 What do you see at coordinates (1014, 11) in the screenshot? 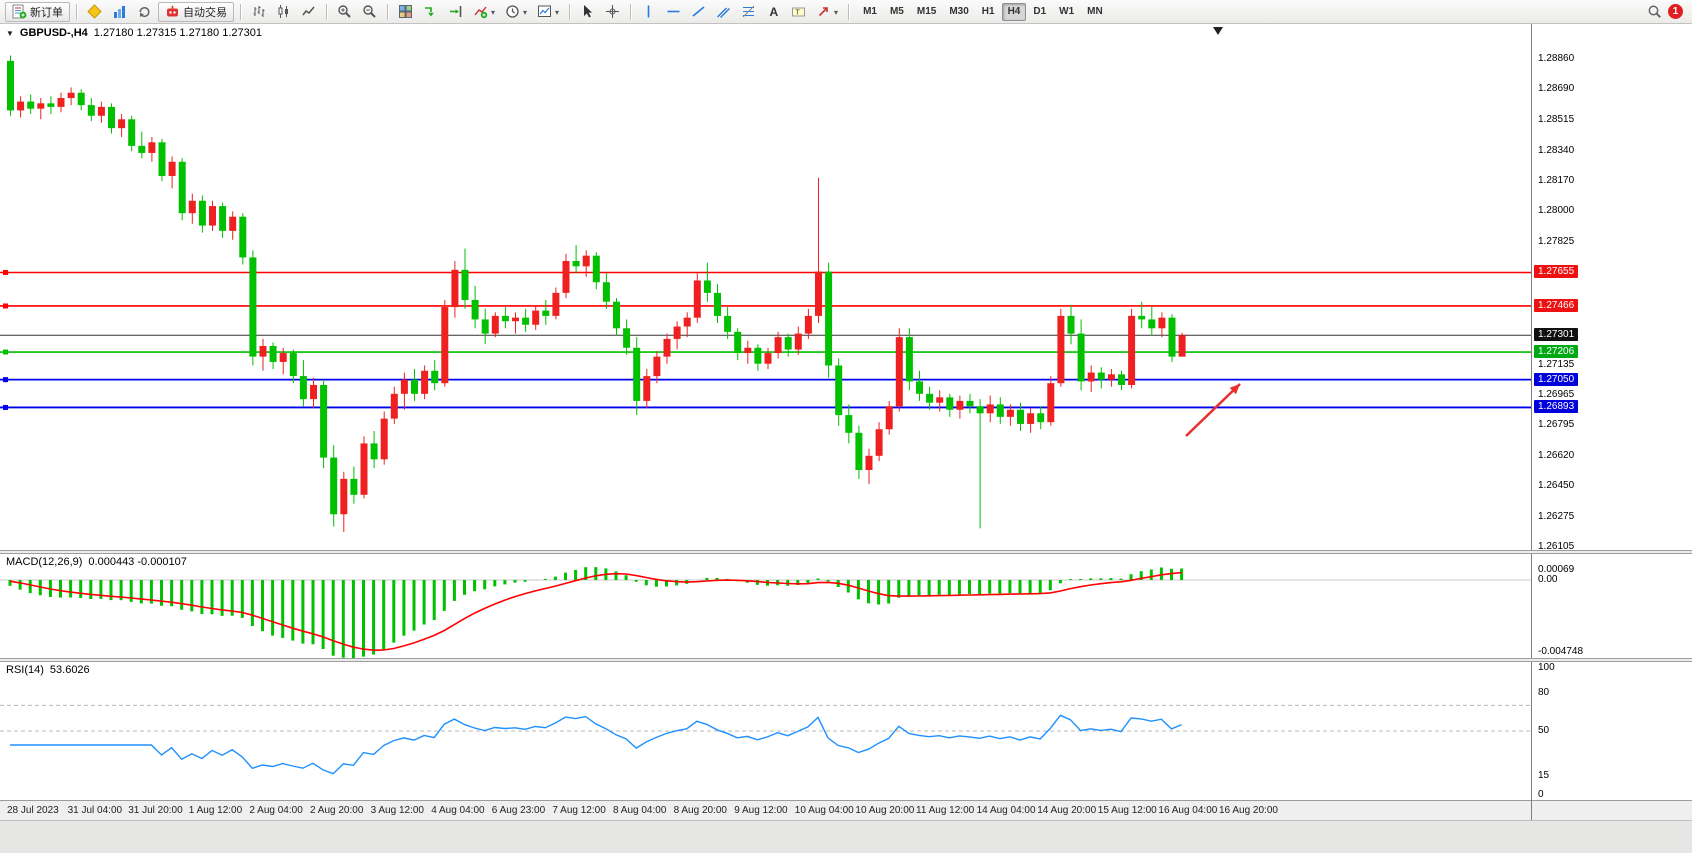
I see `timeframe-h4: H4` at bounding box center [1014, 11].